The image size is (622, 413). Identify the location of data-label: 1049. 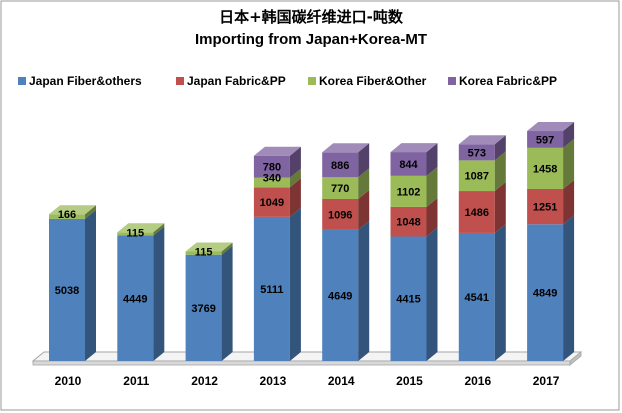
(272, 203).